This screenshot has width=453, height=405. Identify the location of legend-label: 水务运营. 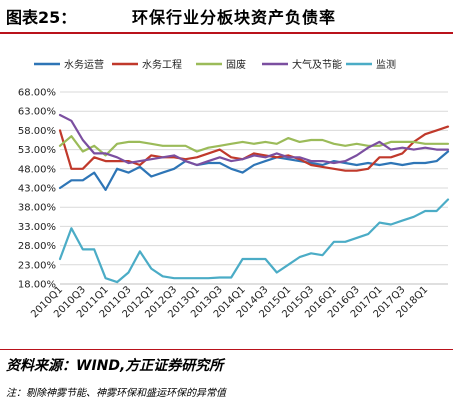
(84, 64).